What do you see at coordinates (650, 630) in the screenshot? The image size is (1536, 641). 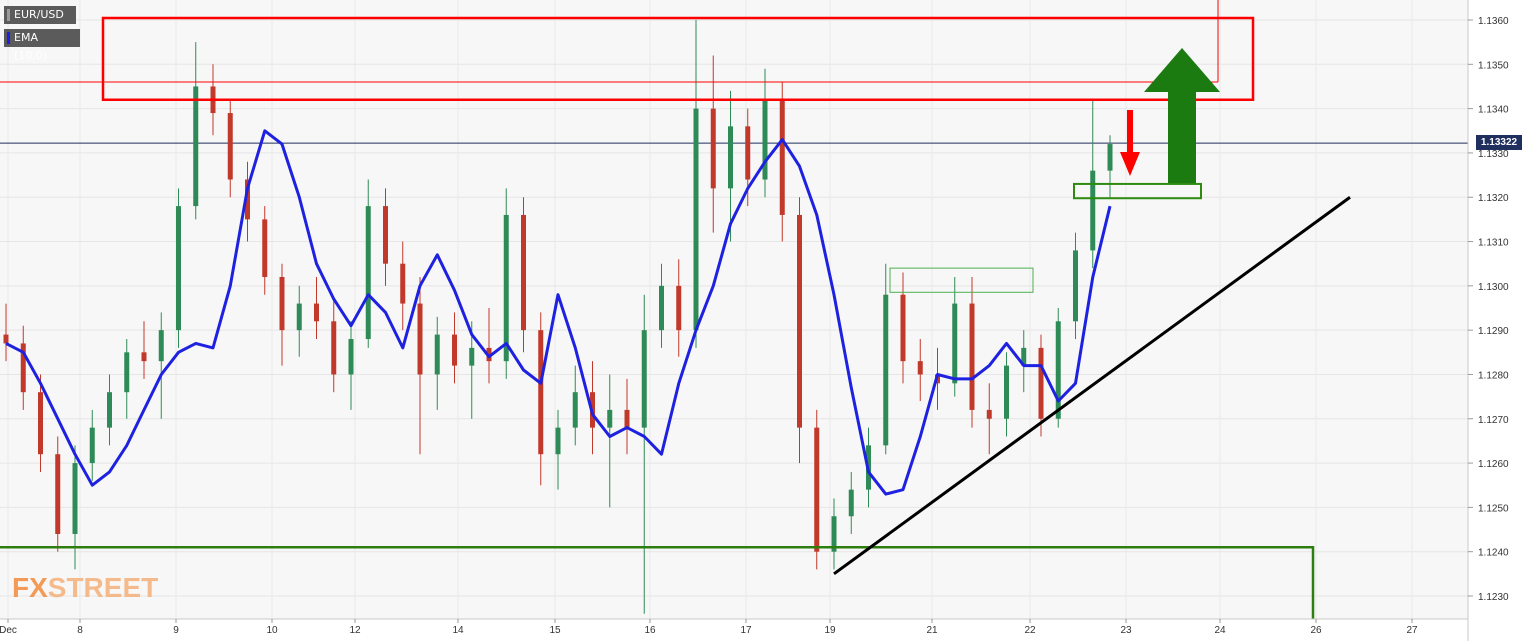 I see `x-tick-label: 16` at bounding box center [650, 630].